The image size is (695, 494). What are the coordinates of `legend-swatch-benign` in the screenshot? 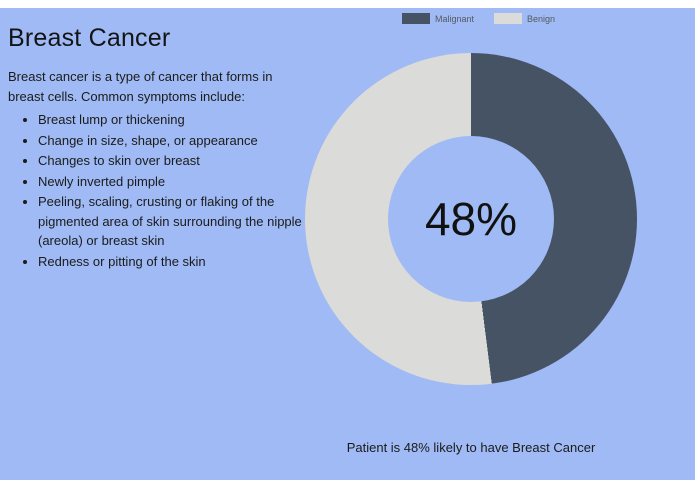 It's located at (508, 18).